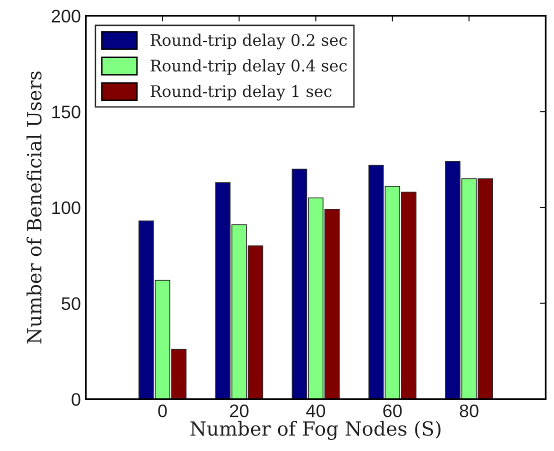 This screenshot has height=451, width=554. I want to click on x-tick-label: 60, so click(392, 411).